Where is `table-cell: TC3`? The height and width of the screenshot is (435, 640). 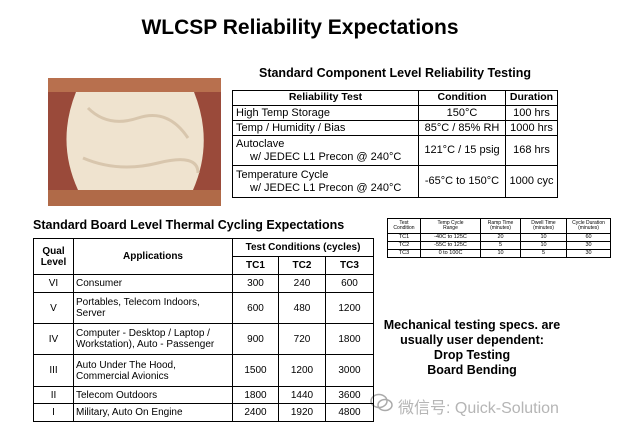
table-cell: TC3 is located at coordinates (404, 253).